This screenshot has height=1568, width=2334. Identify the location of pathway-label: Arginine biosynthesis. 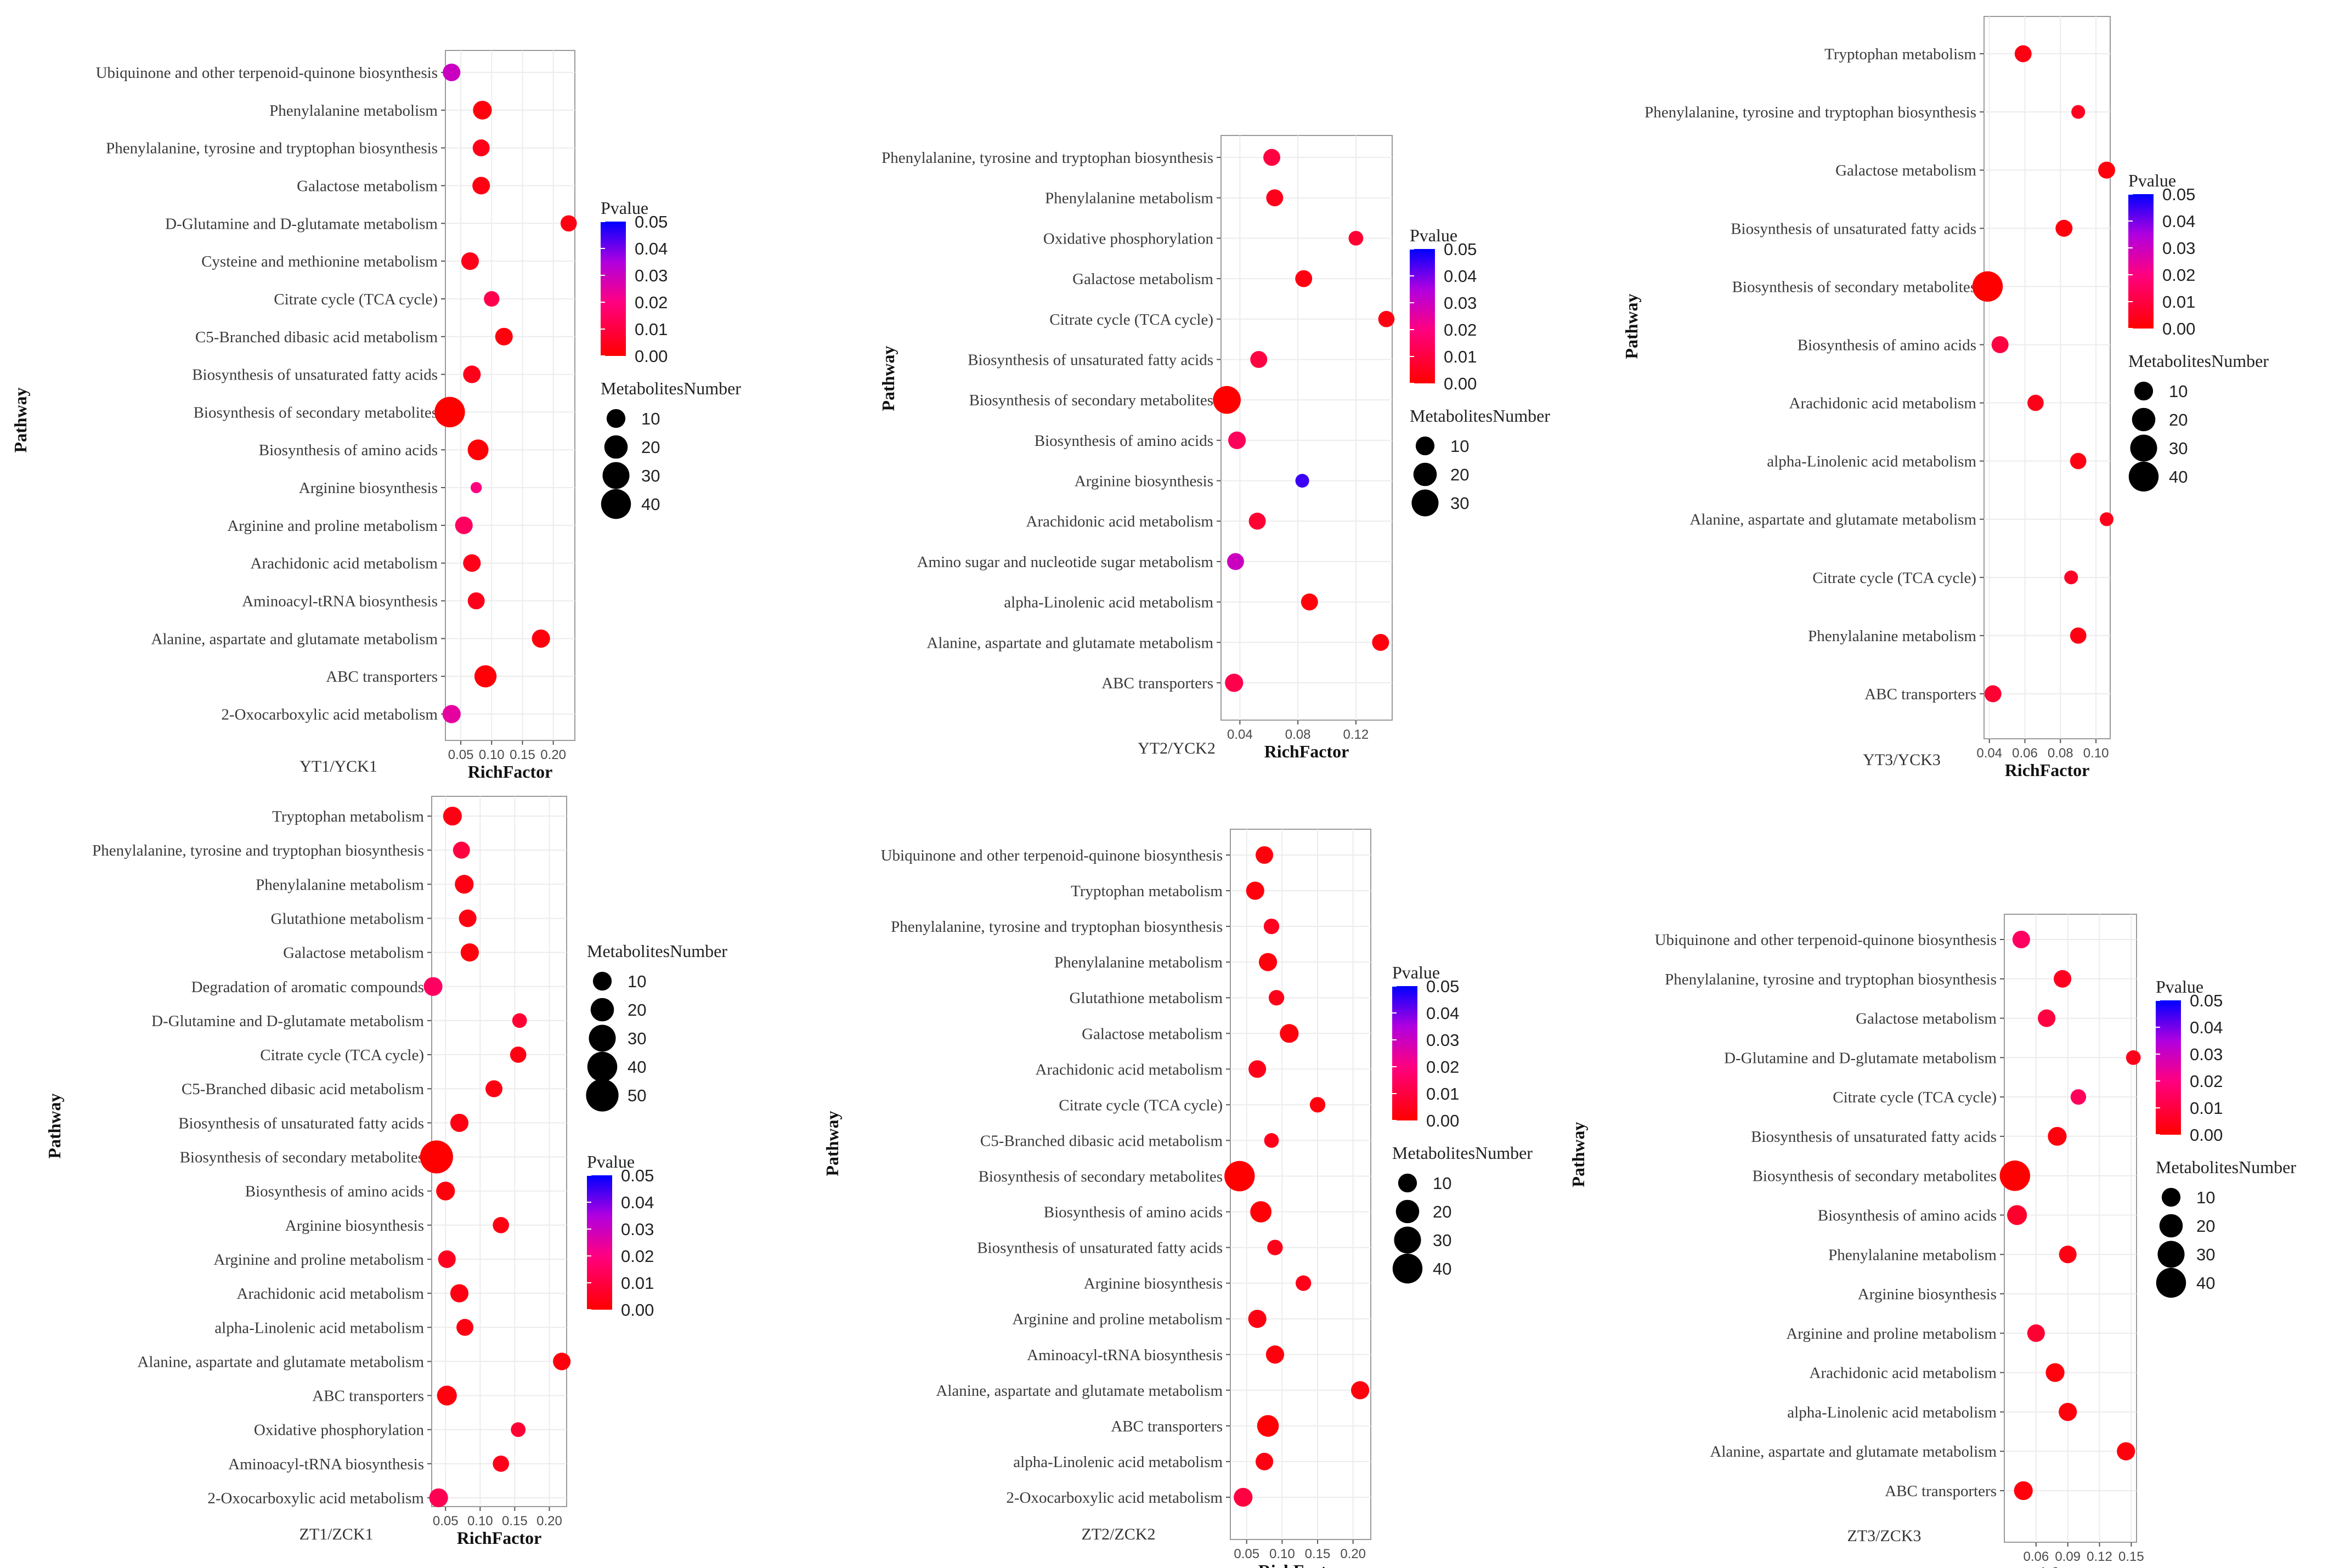
(1144, 481).